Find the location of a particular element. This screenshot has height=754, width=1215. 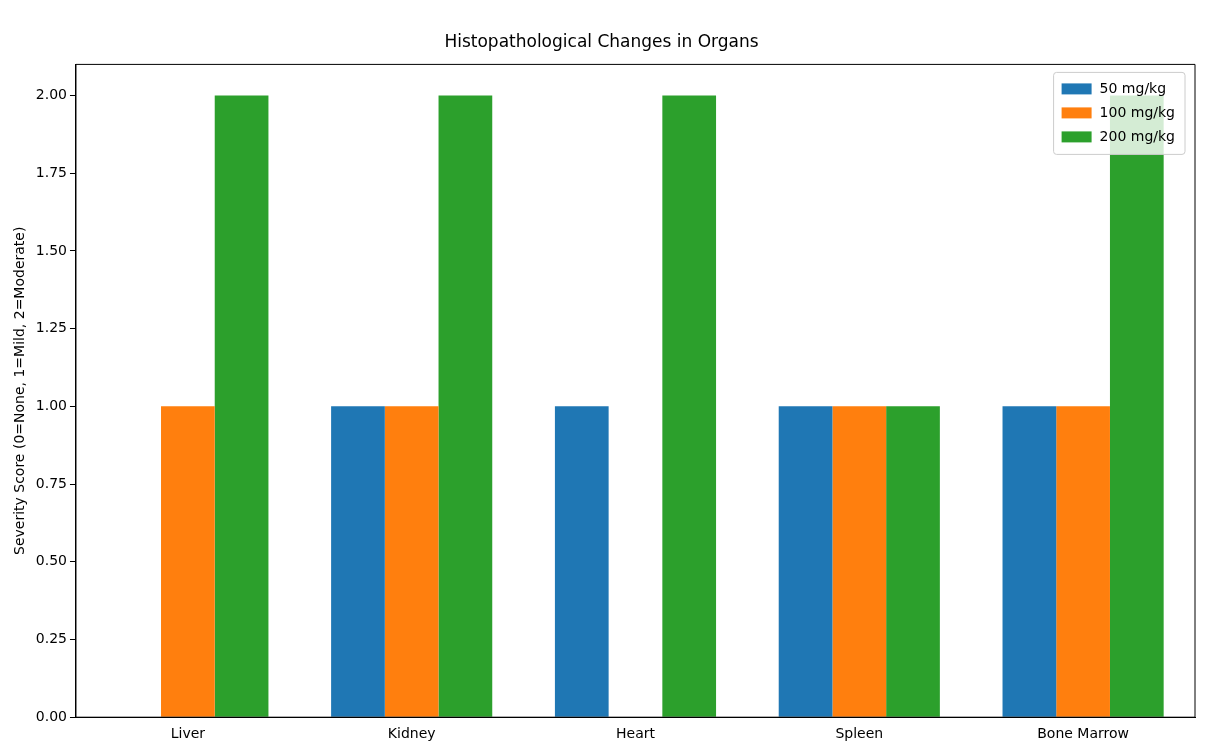

y-tick-label: 1.75 is located at coordinates (51, 171).